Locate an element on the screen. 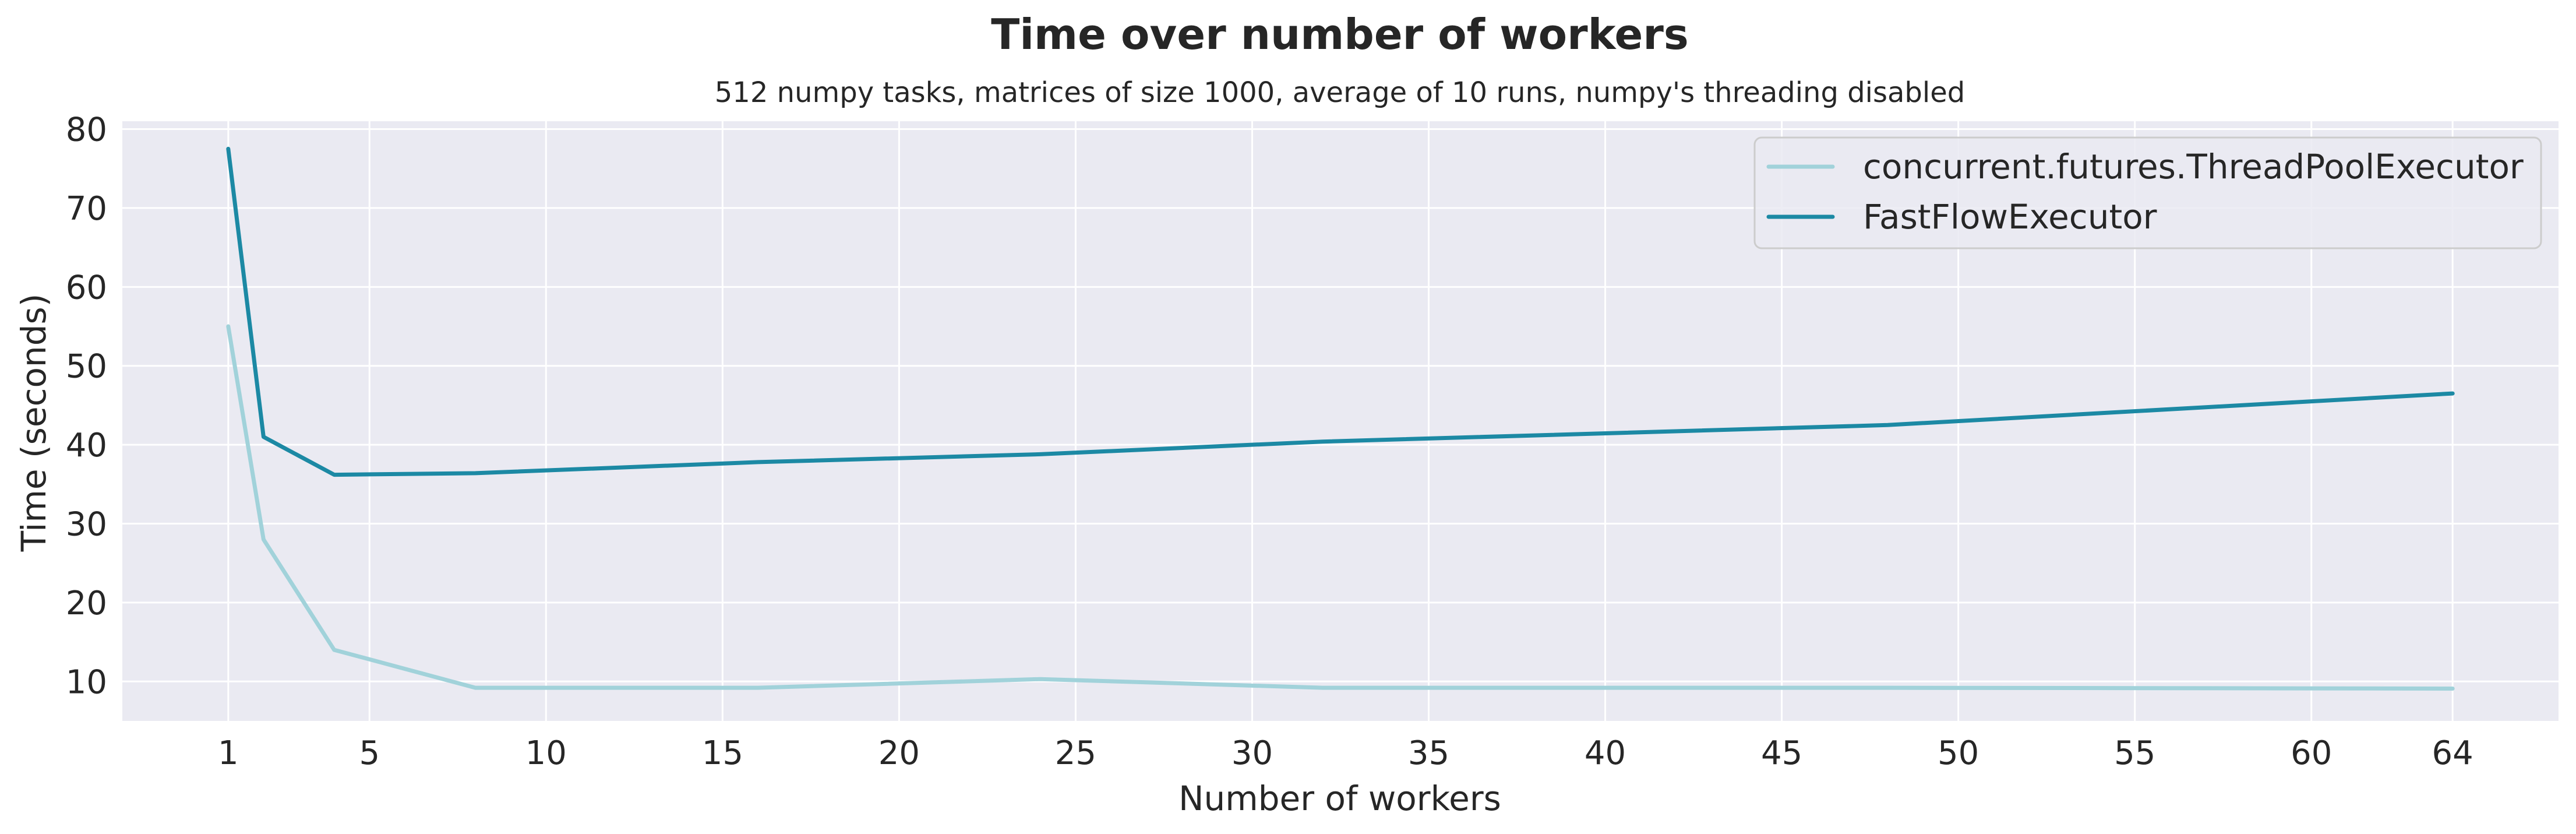 The image size is (2576, 834). x-tick-label: 20 is located at coordinates (899, 753).